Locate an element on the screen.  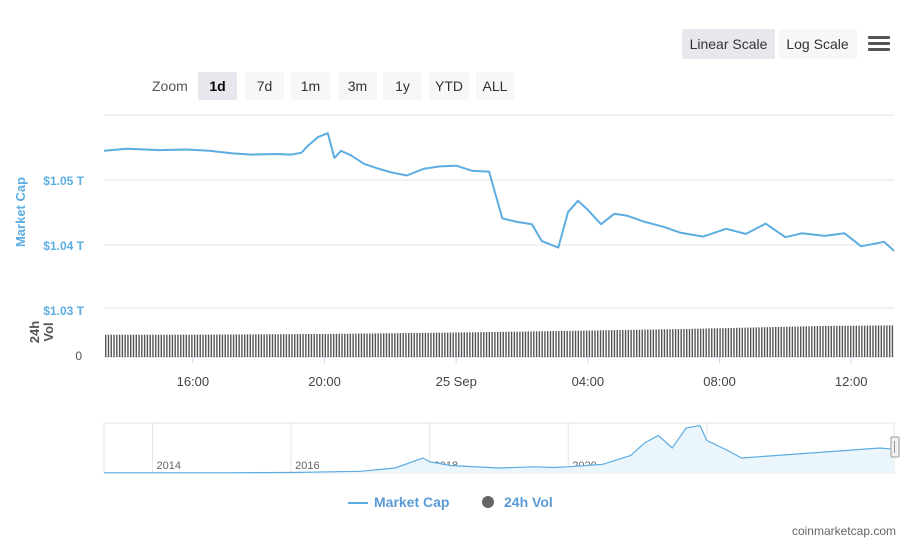
zoom-7d-button: 7d is located at coordinates (264, 86).